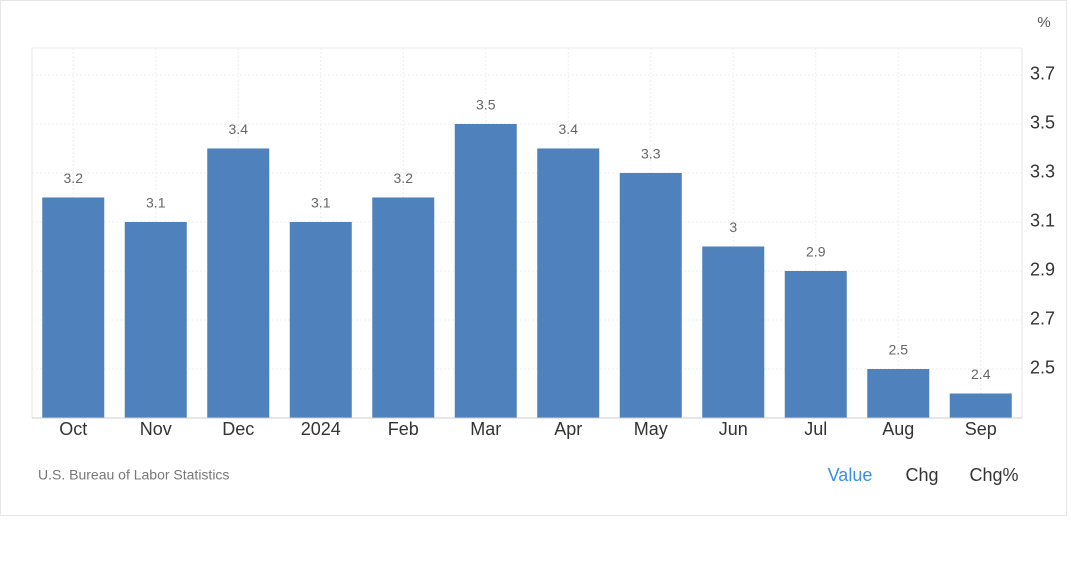 Image resolution: width=1071 pixels, height=561 pixels. What do you see at coordinates (1042, 270) in the screenshot?
I see `y-tick-label: 2.9` at bounding box center [1042, 270].